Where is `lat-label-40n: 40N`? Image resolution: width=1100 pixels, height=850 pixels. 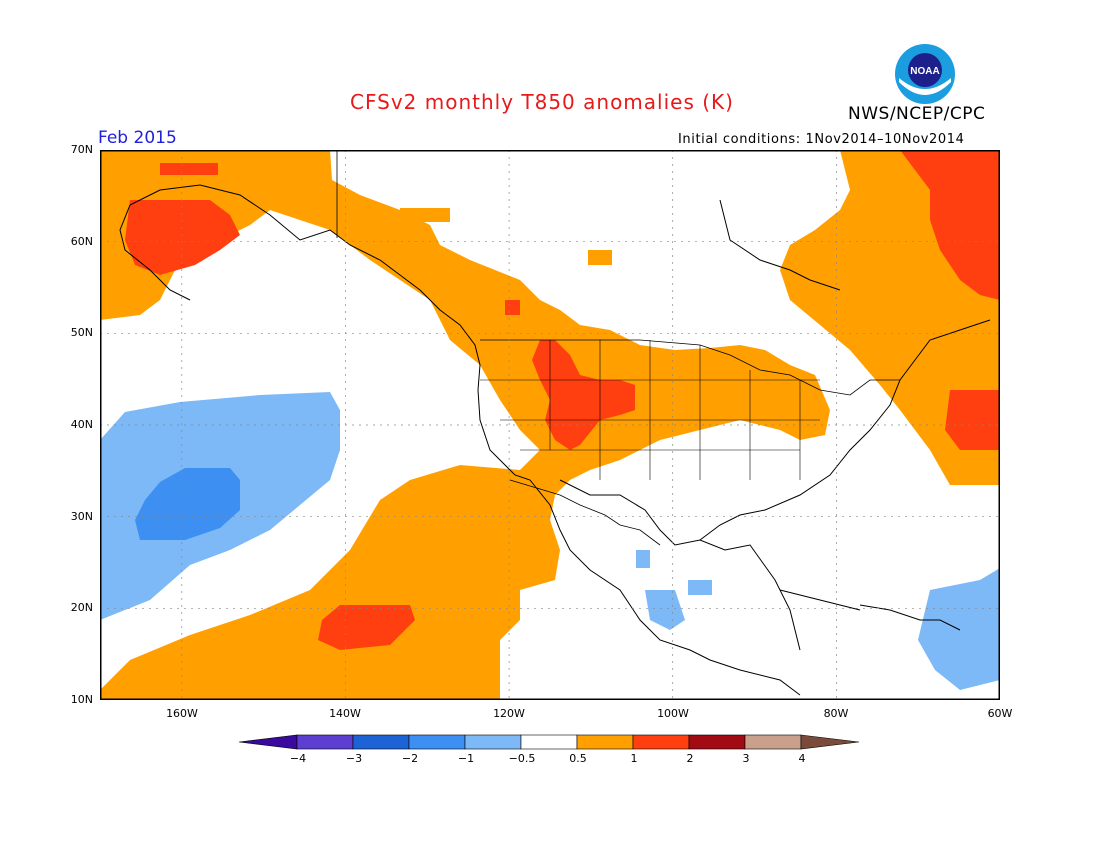
lat-label-40n: 40N is located at coordinates (81, 424).